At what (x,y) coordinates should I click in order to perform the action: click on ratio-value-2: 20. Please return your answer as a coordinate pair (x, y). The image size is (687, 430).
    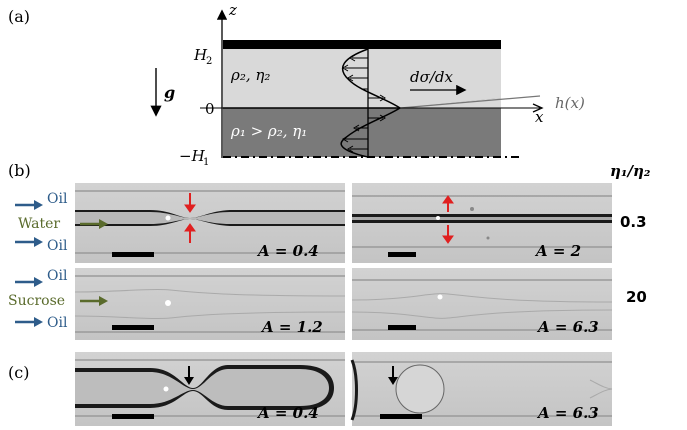
    Looking at the image, I should click on (636, 297).